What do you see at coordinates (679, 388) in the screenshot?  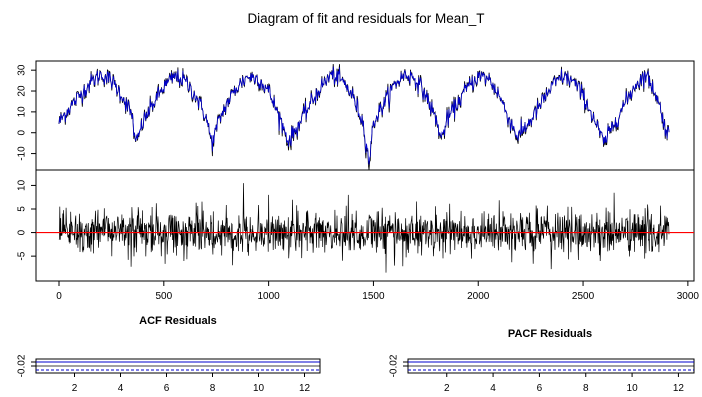 I see `pacf-x-tick-label: 12` at bounding box center [679, 388].